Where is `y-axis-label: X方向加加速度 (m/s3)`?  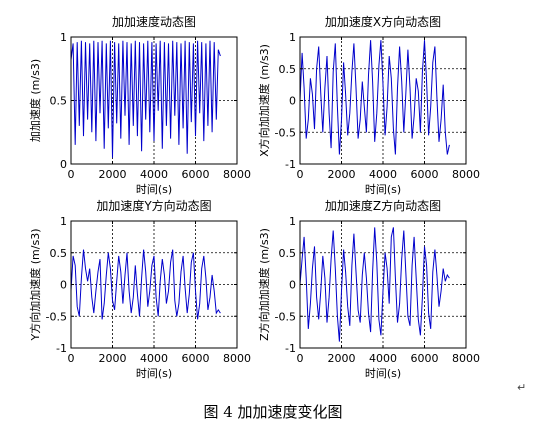
y-axis-label: X方向加加速度 (m/s3) is located at coordinates (264, 100).